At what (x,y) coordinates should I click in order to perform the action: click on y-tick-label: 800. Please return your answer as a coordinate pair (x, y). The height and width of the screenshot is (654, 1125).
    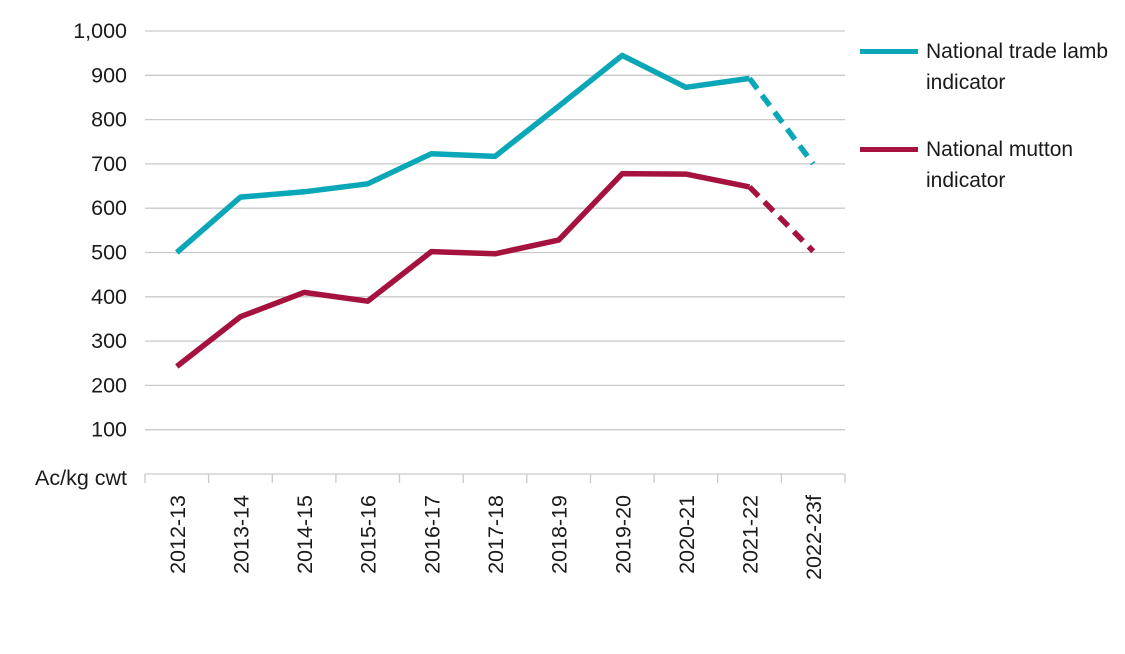
    Looking at the image, I should click on (109, 120).